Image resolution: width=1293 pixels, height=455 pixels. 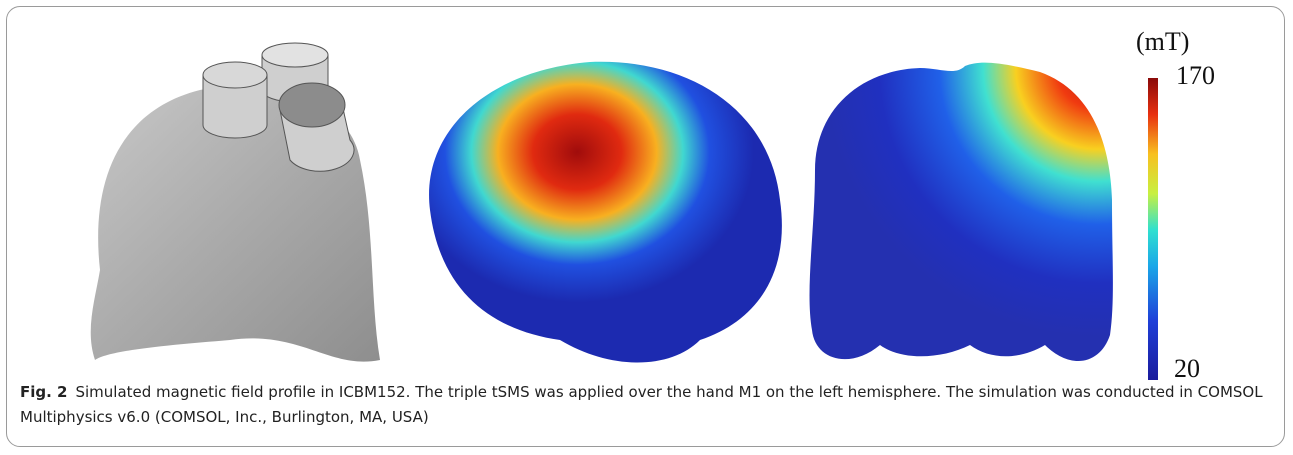 What do you see at coordinates (44, 392) in the screenshot?
I see `caption-label: Fig. 2` at bounding box center [44, 392].